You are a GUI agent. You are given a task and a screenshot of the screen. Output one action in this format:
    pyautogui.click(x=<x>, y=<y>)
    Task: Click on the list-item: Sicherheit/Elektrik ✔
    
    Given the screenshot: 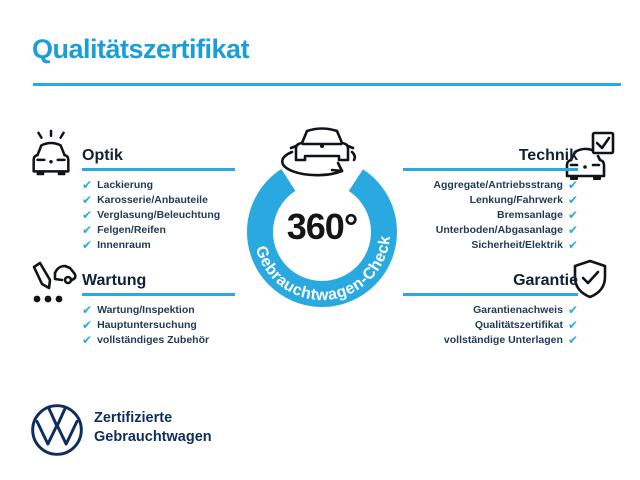 What is the action you would take?
    pyautogui.click(x=489, y=244)
    